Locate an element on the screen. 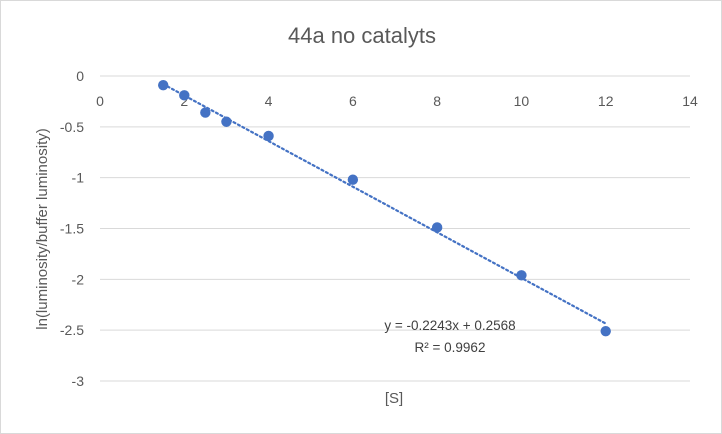 This screenshot has height=434, width=722. chart-title: 44a no catalyts is located at coordinates (362, 35).